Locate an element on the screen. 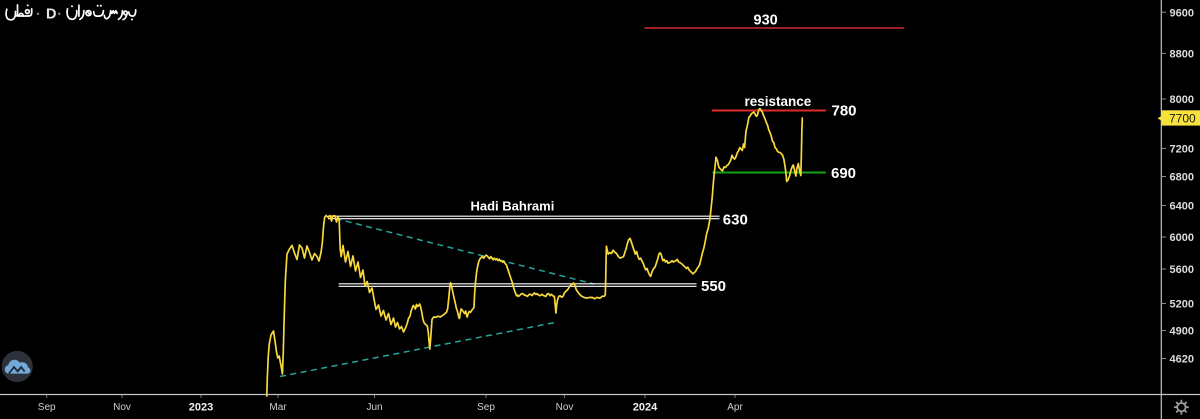 This screenshot has width=1200, height=419. svg-text: 6000 is located at coordinates (1182, 238).